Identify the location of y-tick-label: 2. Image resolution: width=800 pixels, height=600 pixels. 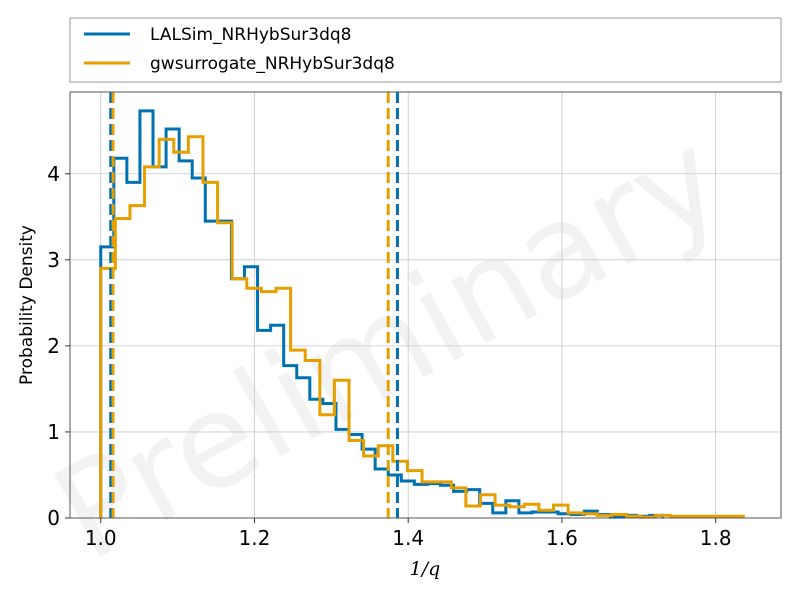
(53, 346).